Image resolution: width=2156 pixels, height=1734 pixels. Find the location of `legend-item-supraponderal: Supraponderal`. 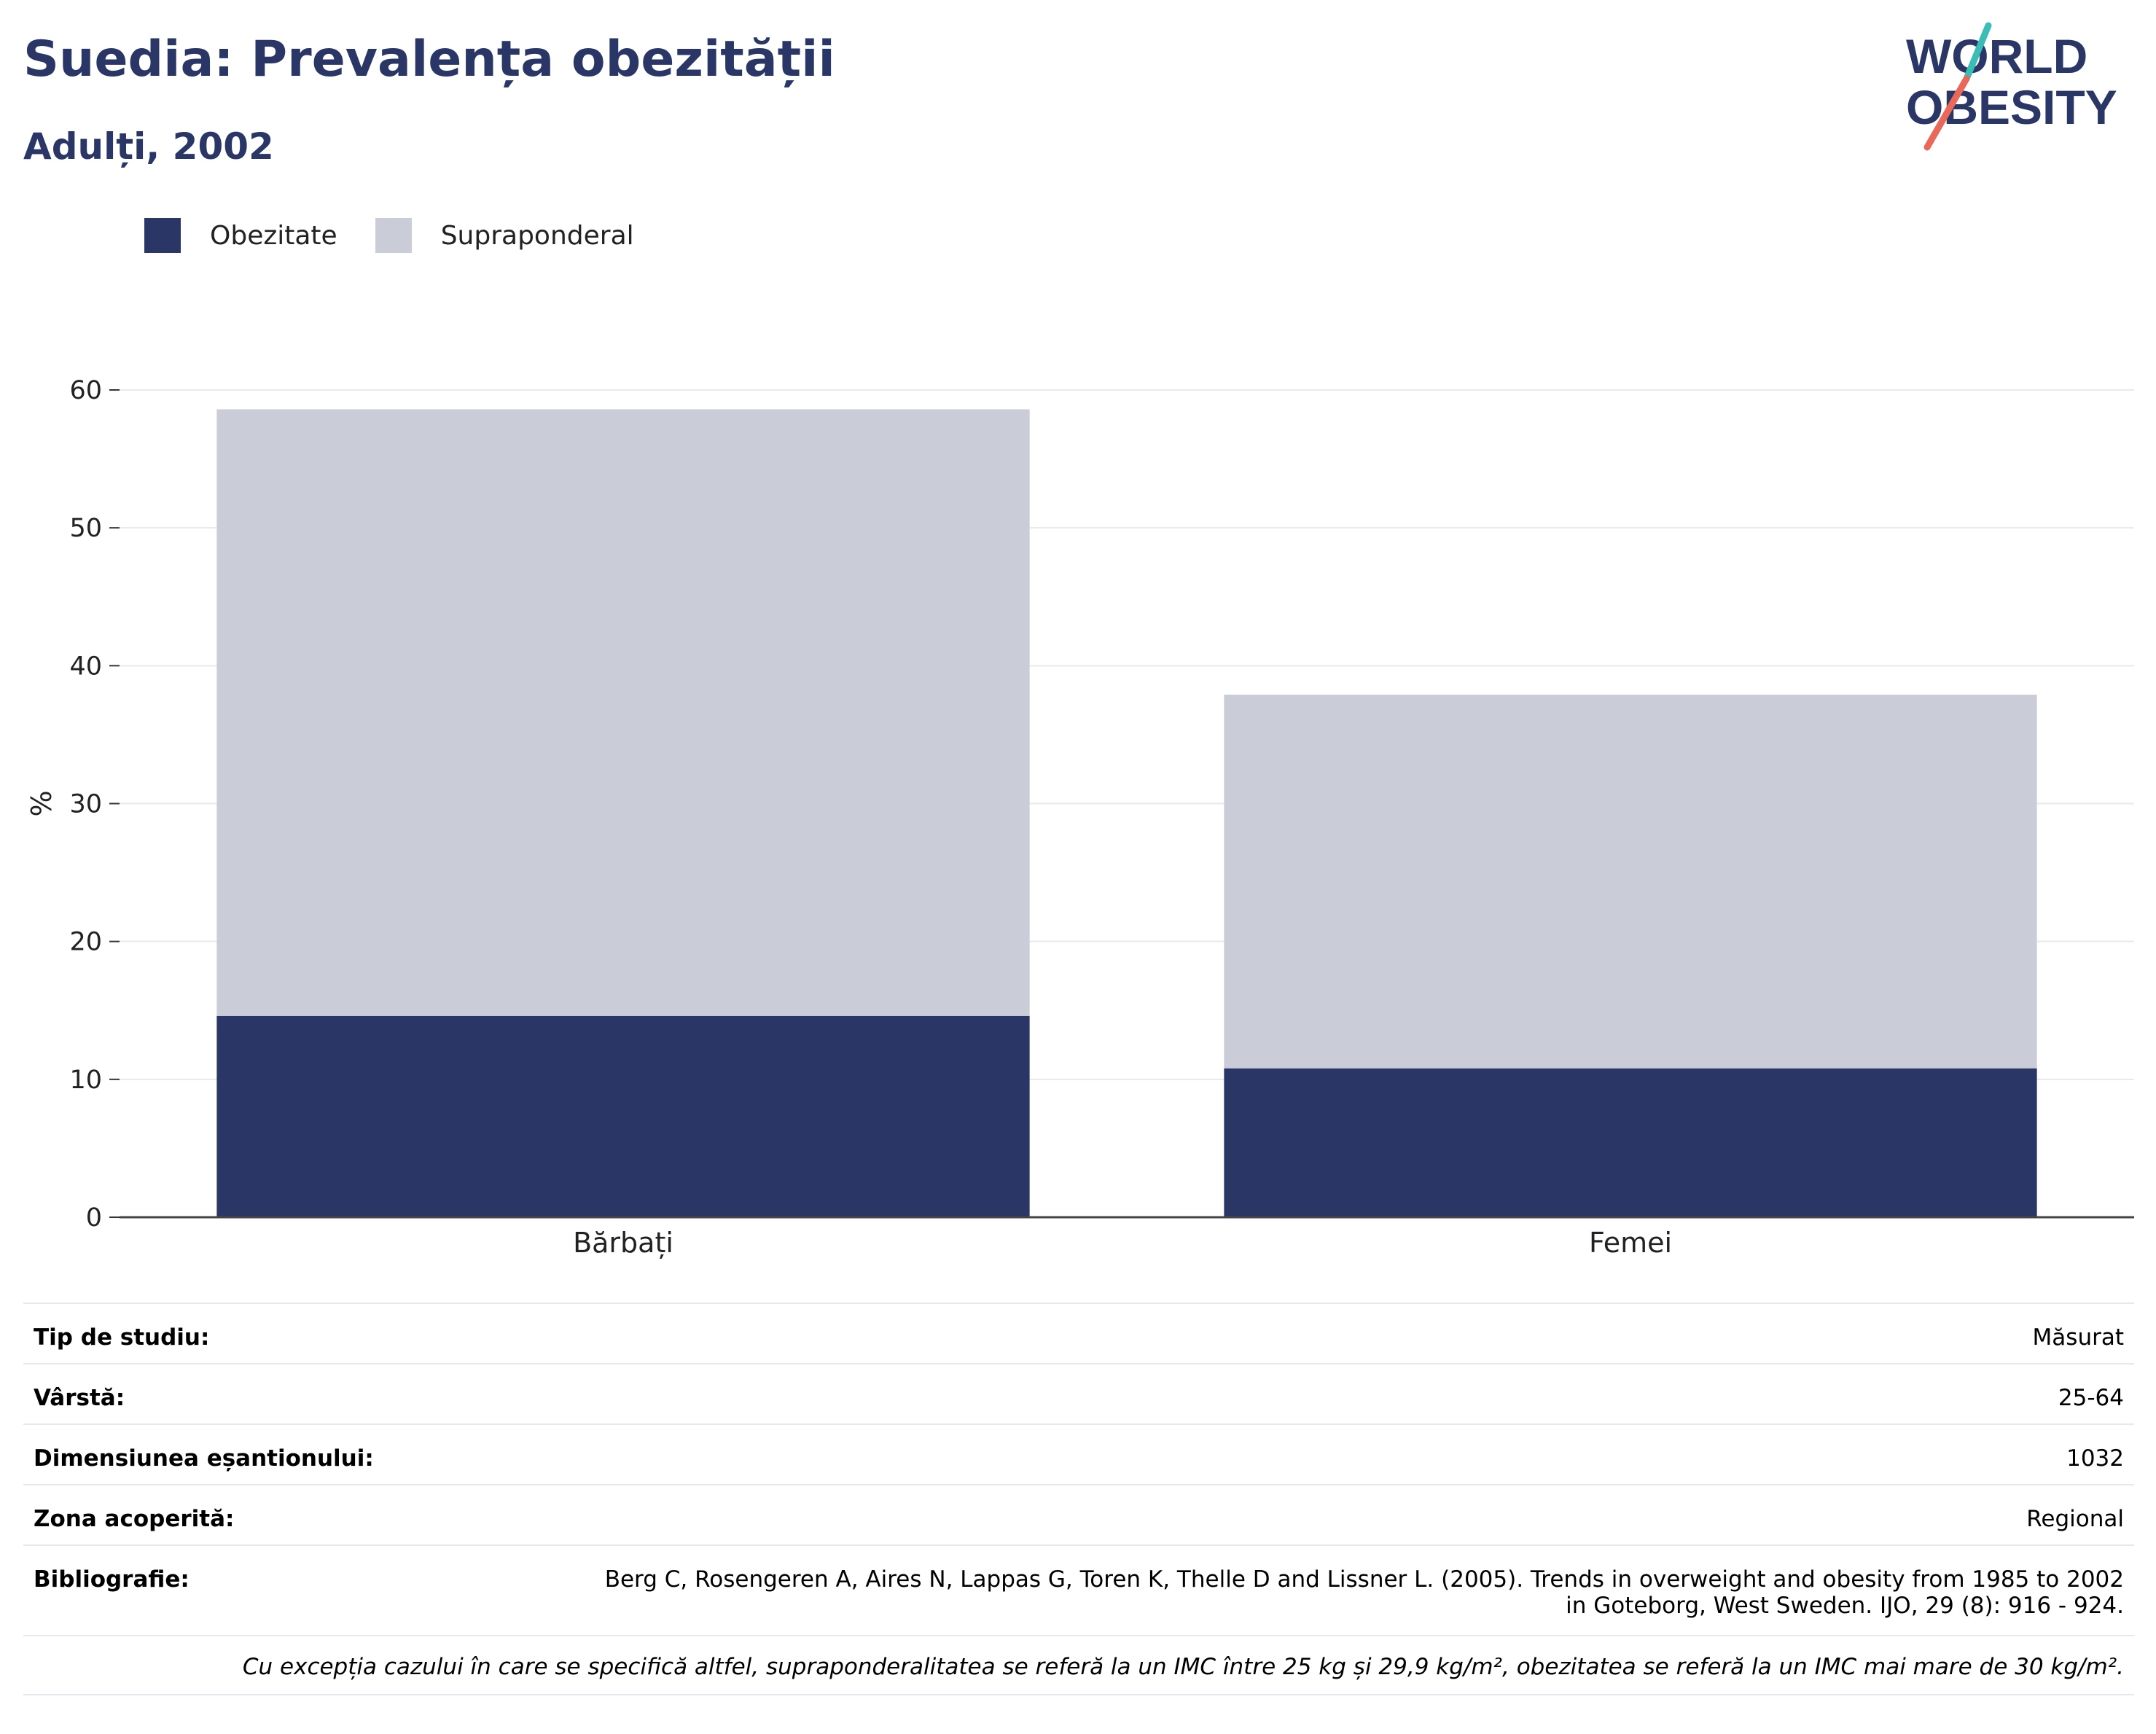

legend-item-supraponderal: Supraponderal is located at coordinates (504, 235).